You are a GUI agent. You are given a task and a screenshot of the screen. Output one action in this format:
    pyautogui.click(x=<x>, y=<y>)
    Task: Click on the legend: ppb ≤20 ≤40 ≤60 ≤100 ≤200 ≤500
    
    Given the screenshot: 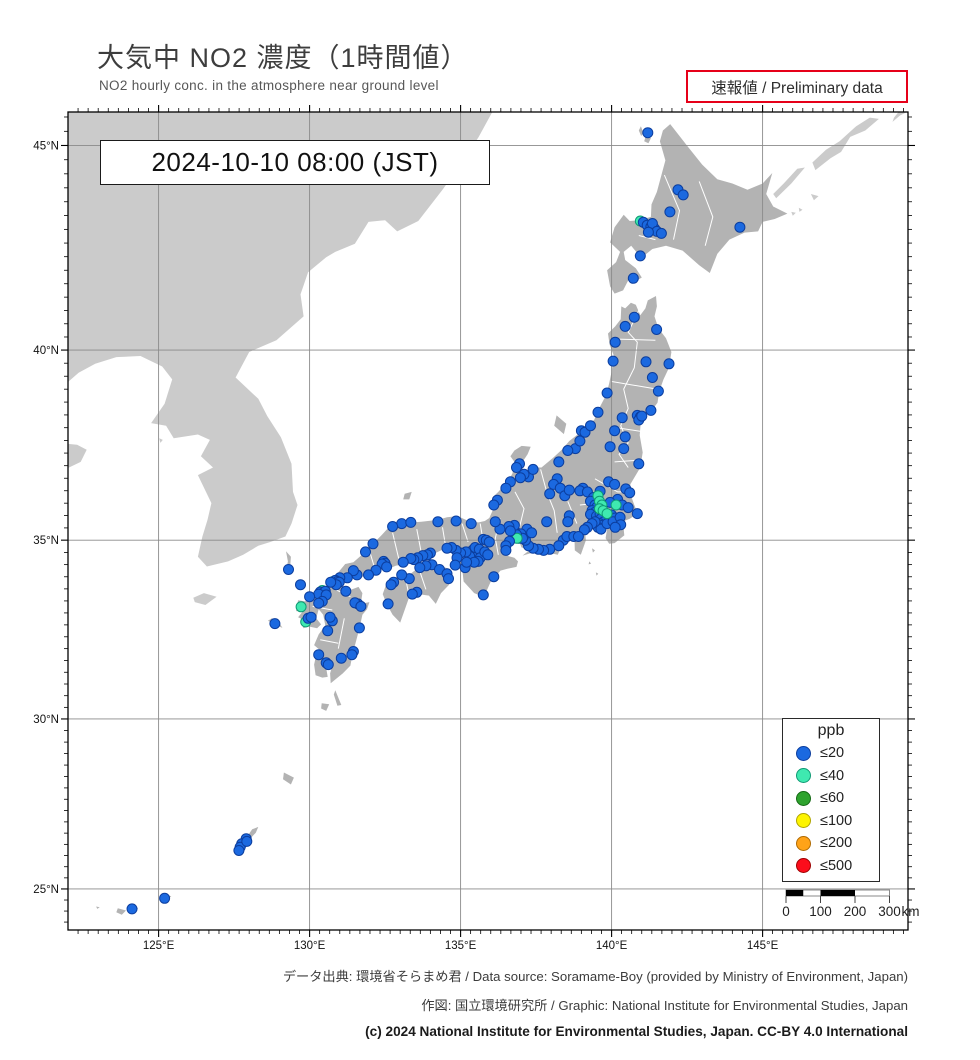 What is the action you would take?
    pyautogui.click(x=831, y=800)
    